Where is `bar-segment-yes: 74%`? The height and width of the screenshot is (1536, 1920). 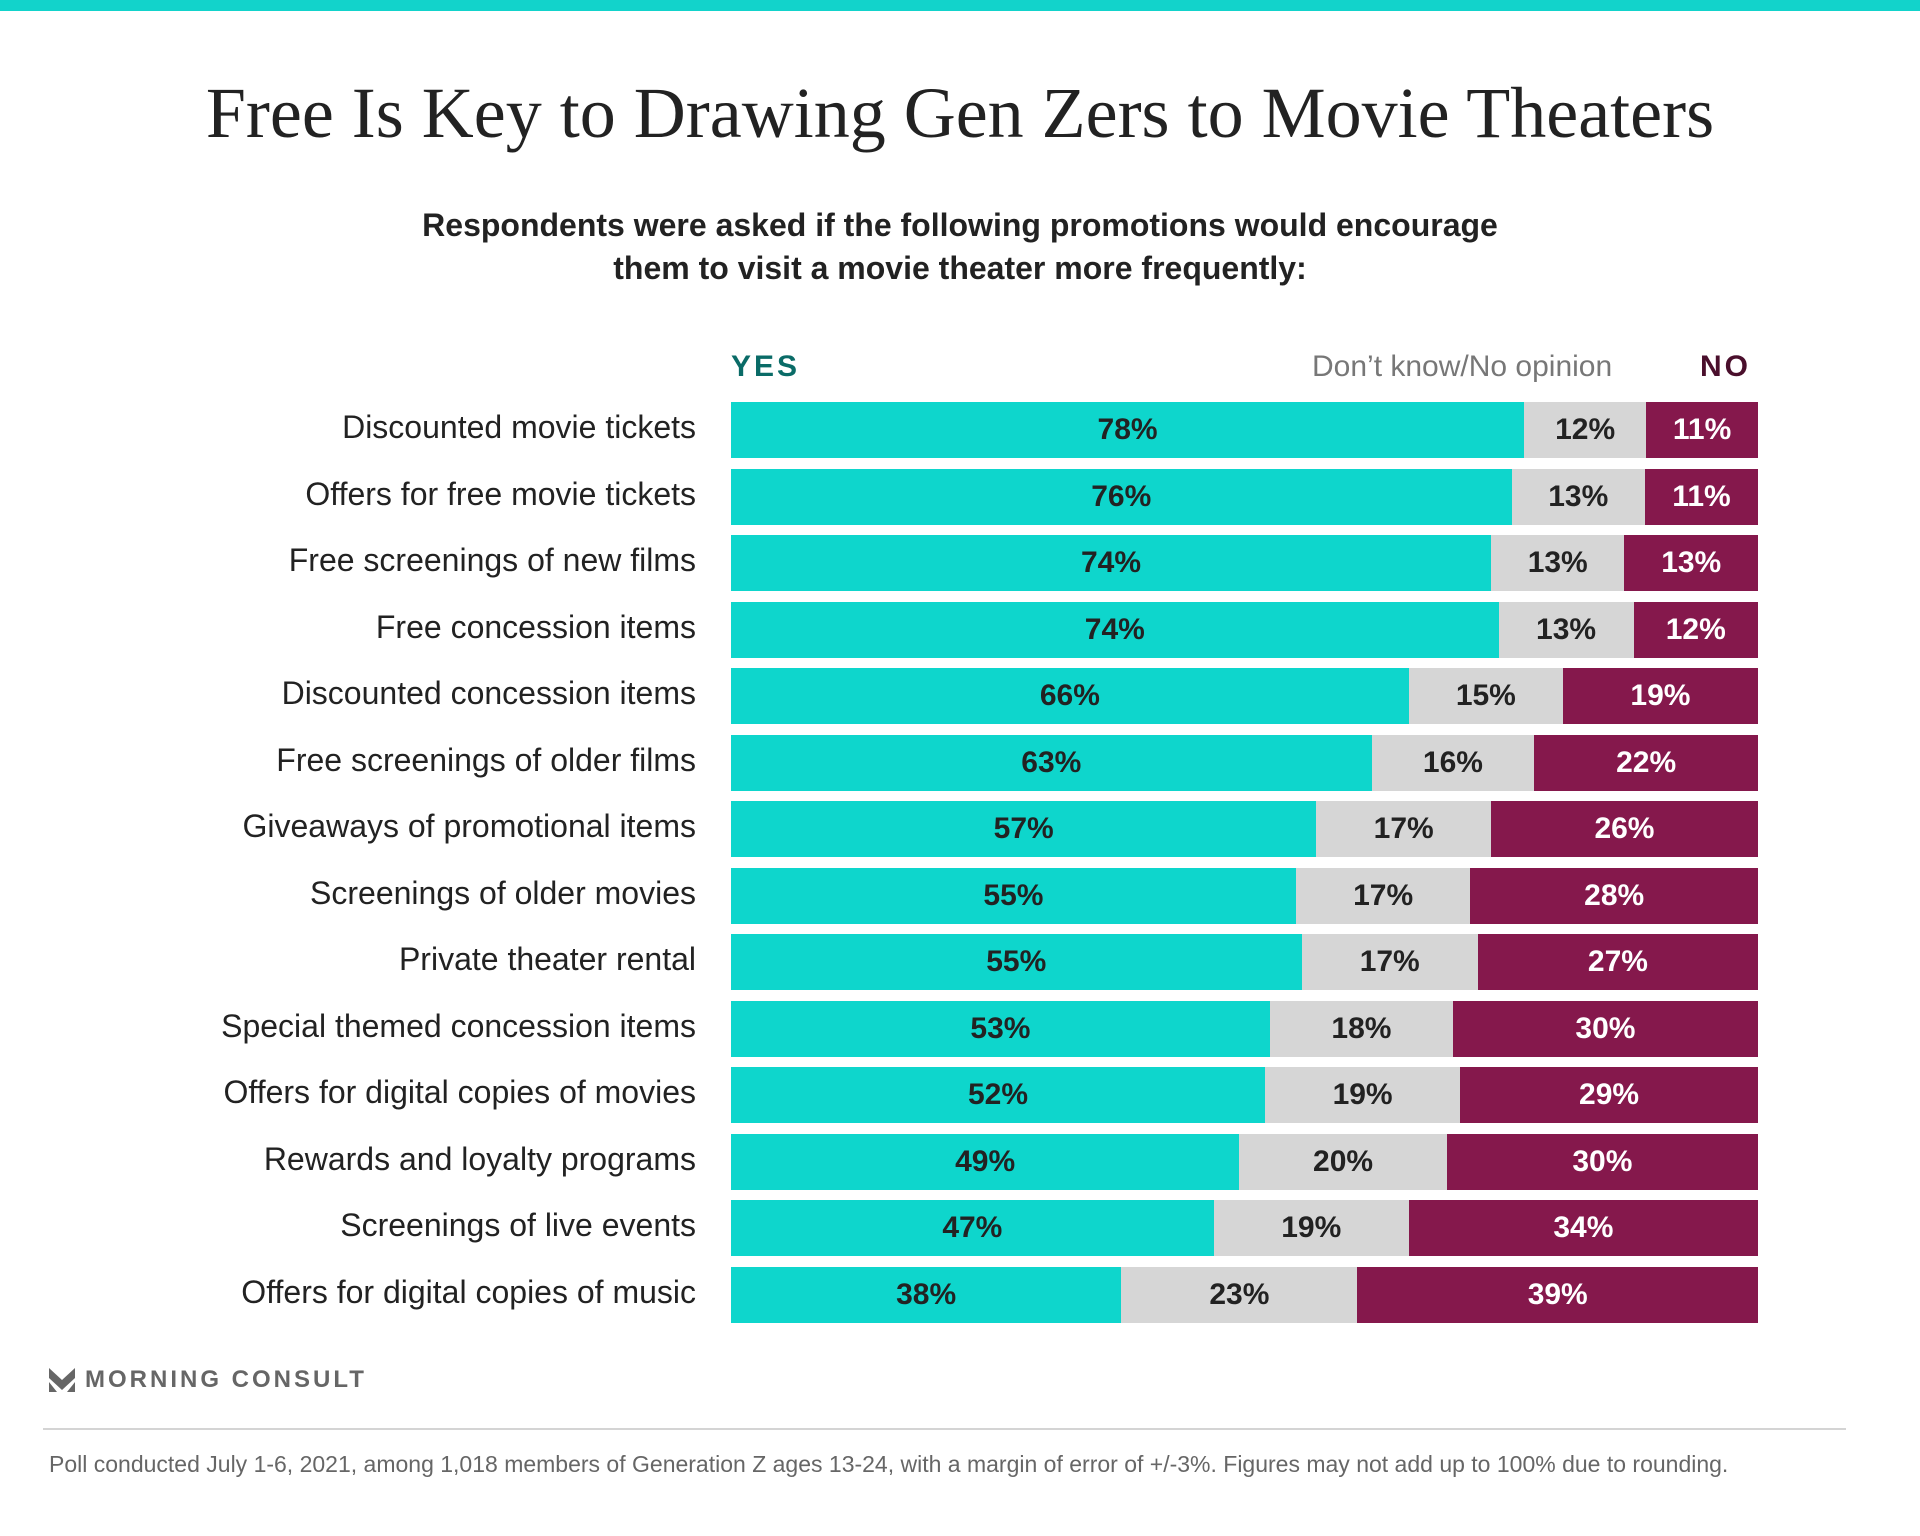
bar-segment-yes: 74% is located at coordinates (1115, 629).